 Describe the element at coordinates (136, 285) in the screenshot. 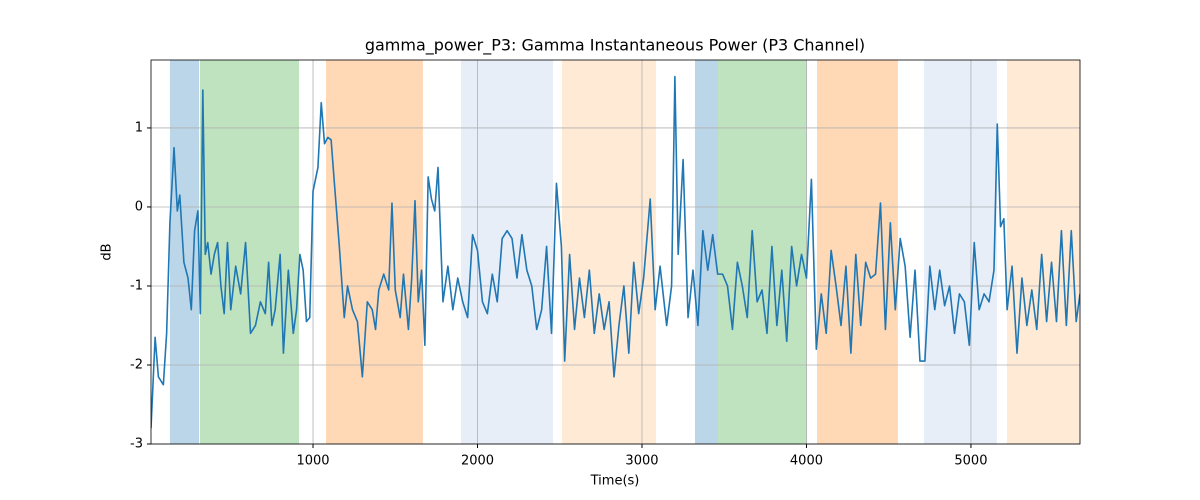

I see `y-tick-label: -1` at that location.